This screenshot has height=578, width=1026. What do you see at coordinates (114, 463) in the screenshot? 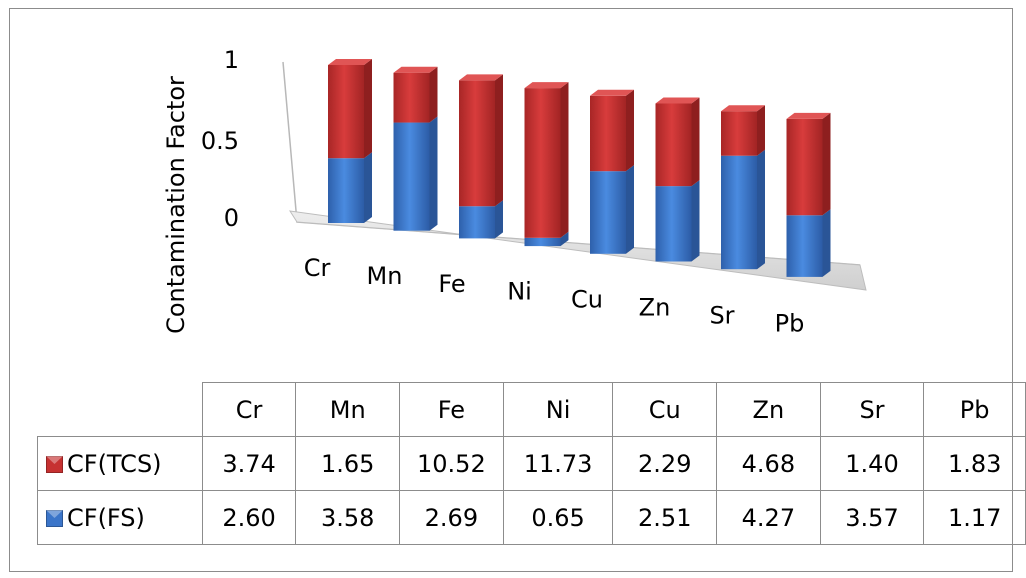
I see `table-series-label: CF(TCS)` at bounding box center [114, 463].